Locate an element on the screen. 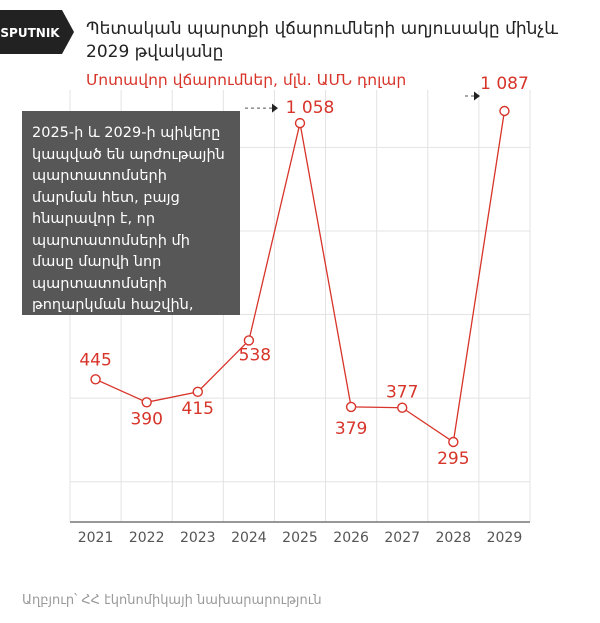 The width and height of the screenshot is (600, 623). x-tick-label: 2026 is located at coordinates (351, 538).